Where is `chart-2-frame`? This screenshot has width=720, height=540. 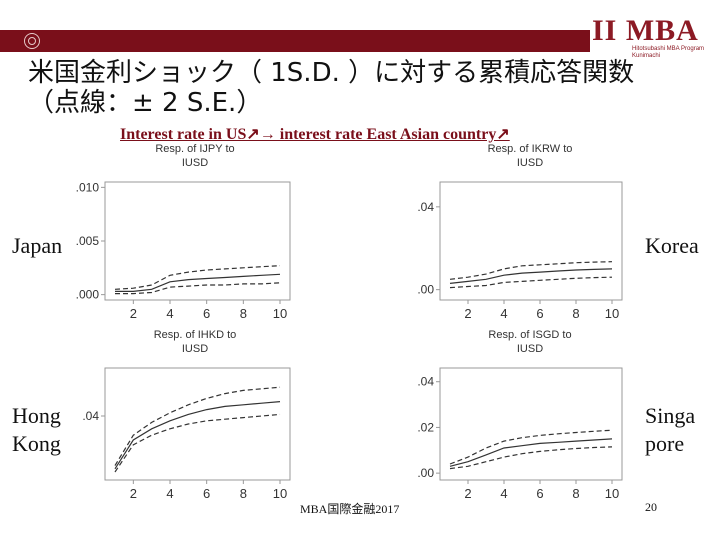 chart-2-frame is located at coordinates (197, 424).